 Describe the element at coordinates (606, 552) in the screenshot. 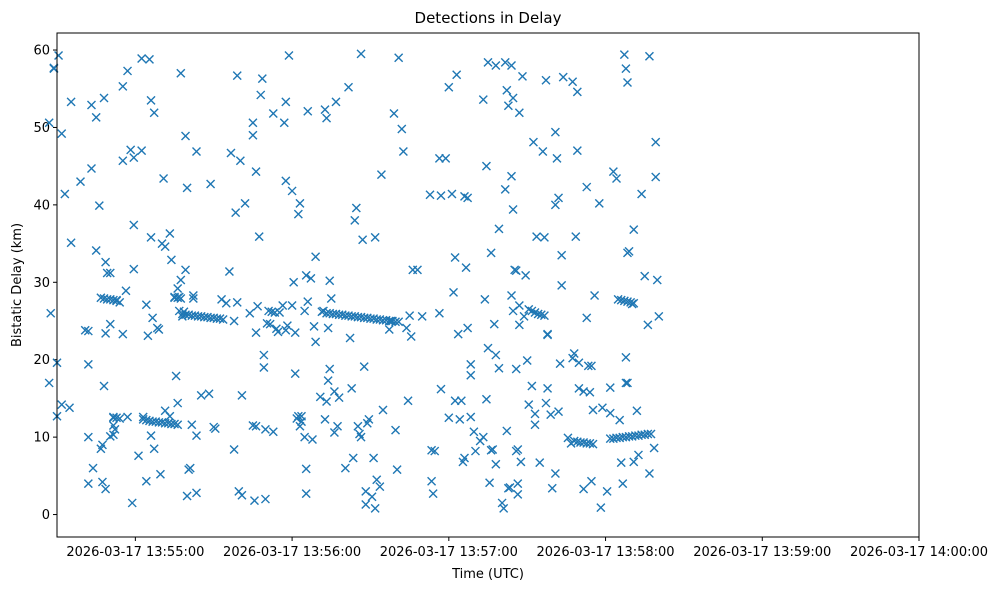

I see `x-tick-label: 2026-03-17 13:58:00` at that location.